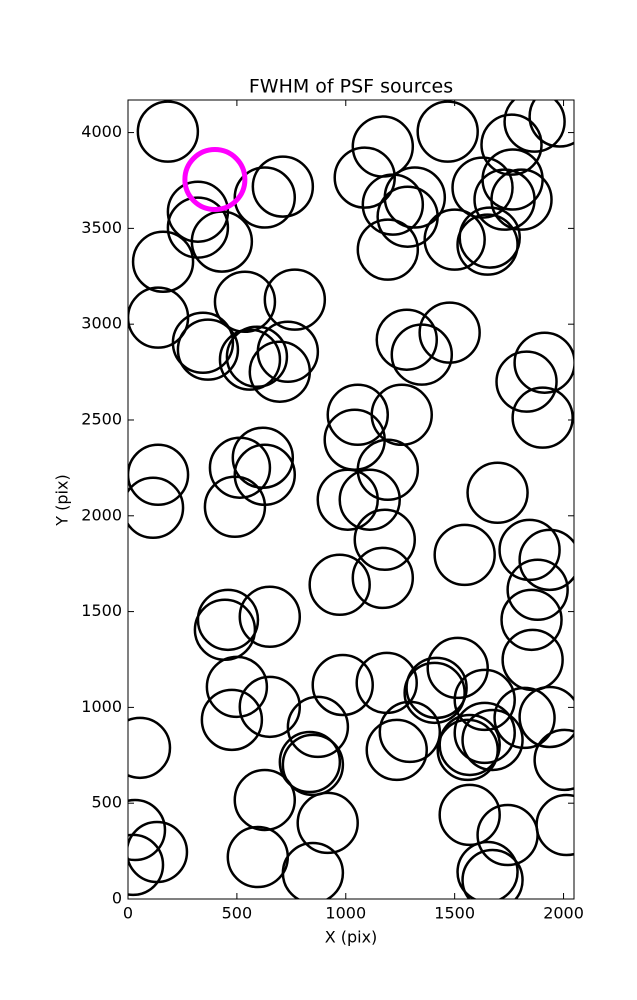 Image resolution: width=637 pixels, height=1000 pixels. What do you see at coordinates (237, 913) in the screenshot?
I see `x-tick-label: 500` at bounding box center [237, 913].